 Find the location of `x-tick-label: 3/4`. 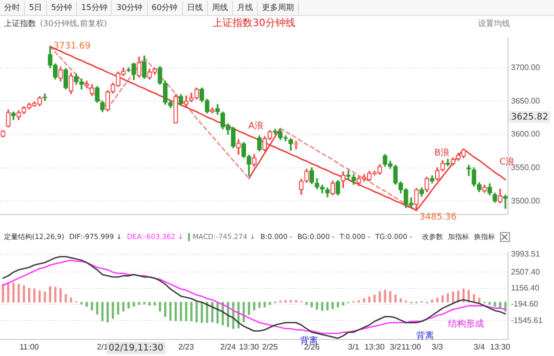

x-tick-label: 3/4 is located at coordinates (480, 347).